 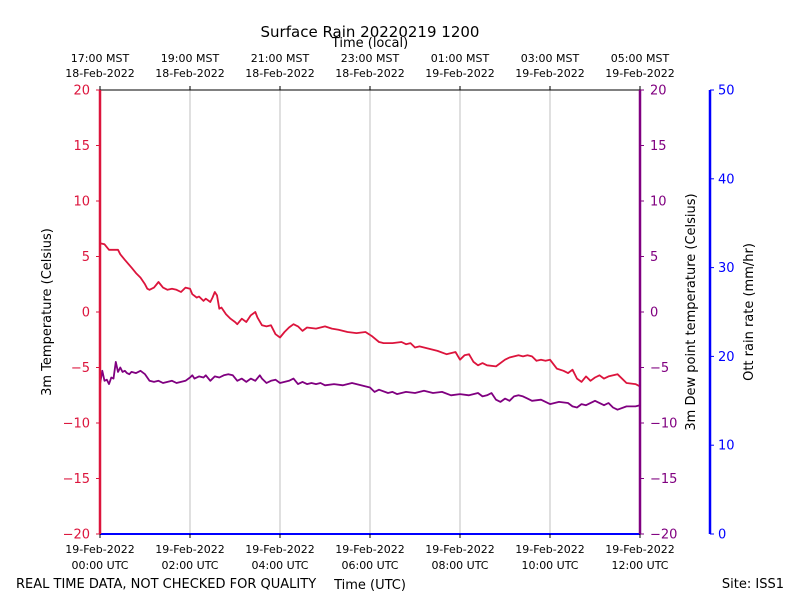 I want to click on rain-tick-label: 40, so click(x=726, y=179).